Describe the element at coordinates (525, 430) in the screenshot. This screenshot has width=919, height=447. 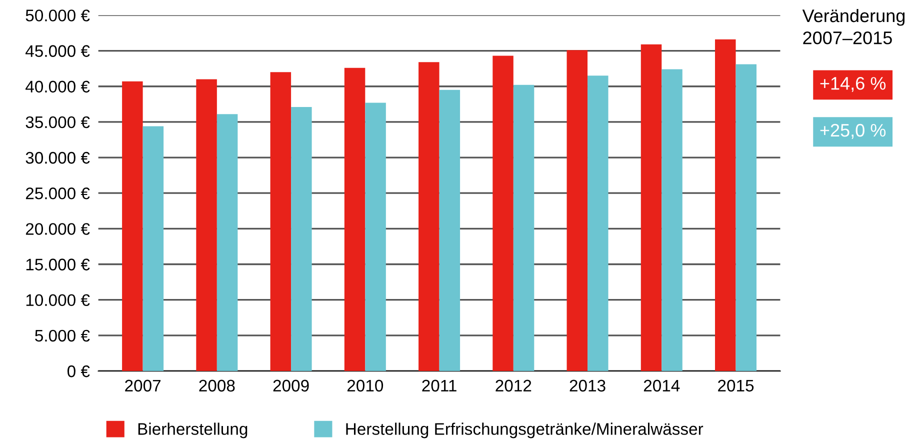
I see `legend-label: Herstellung Erfrischungsgetränke/Mineralwässer` at that location.